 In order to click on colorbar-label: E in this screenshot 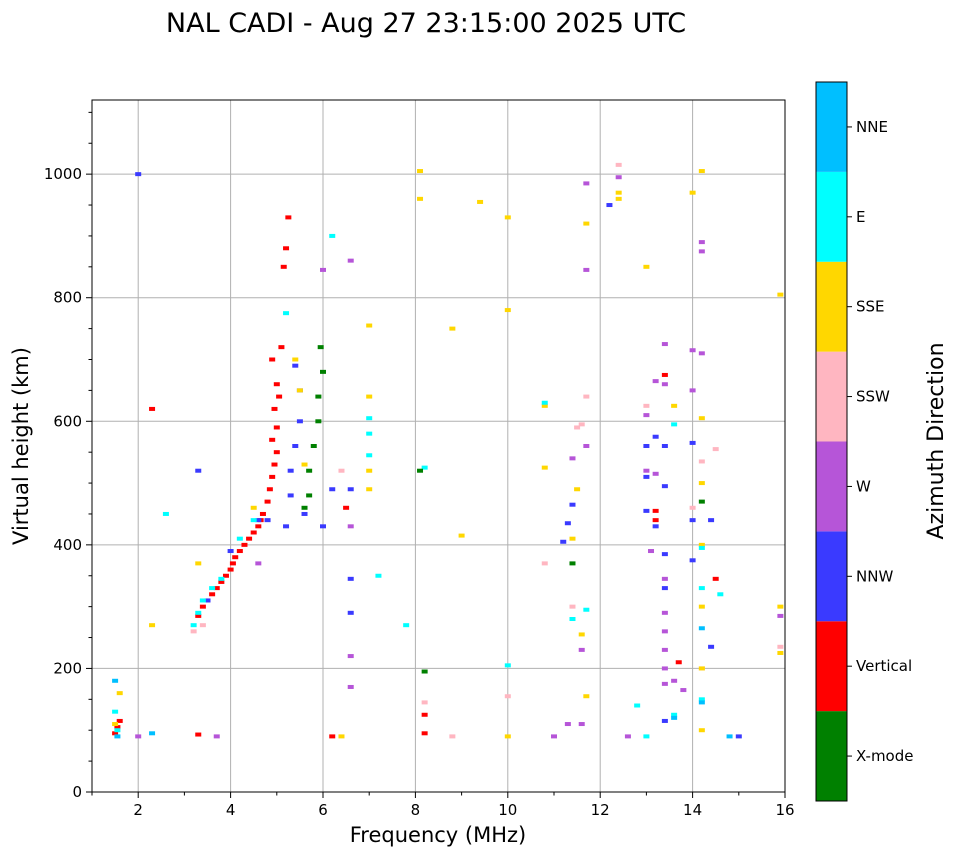, I will do `click(860, 217)`.